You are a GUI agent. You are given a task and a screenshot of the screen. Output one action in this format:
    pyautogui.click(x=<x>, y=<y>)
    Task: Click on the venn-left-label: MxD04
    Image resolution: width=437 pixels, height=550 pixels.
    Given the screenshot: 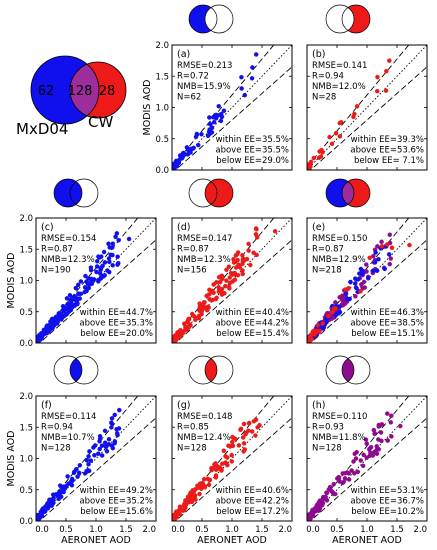 What is the action you would take?
    pyautogui.click(x=42, y=129)
    